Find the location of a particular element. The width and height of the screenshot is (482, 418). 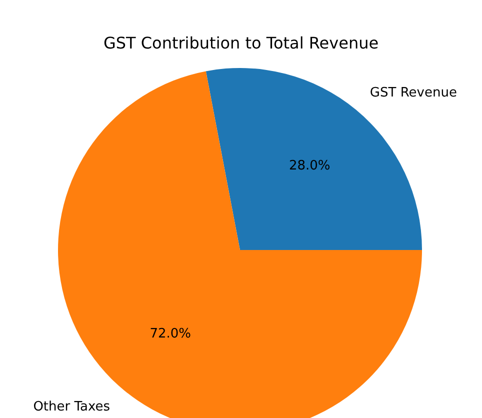

chart-title: GST Contribution to Total Revenue is located at coordinates (241, 43).